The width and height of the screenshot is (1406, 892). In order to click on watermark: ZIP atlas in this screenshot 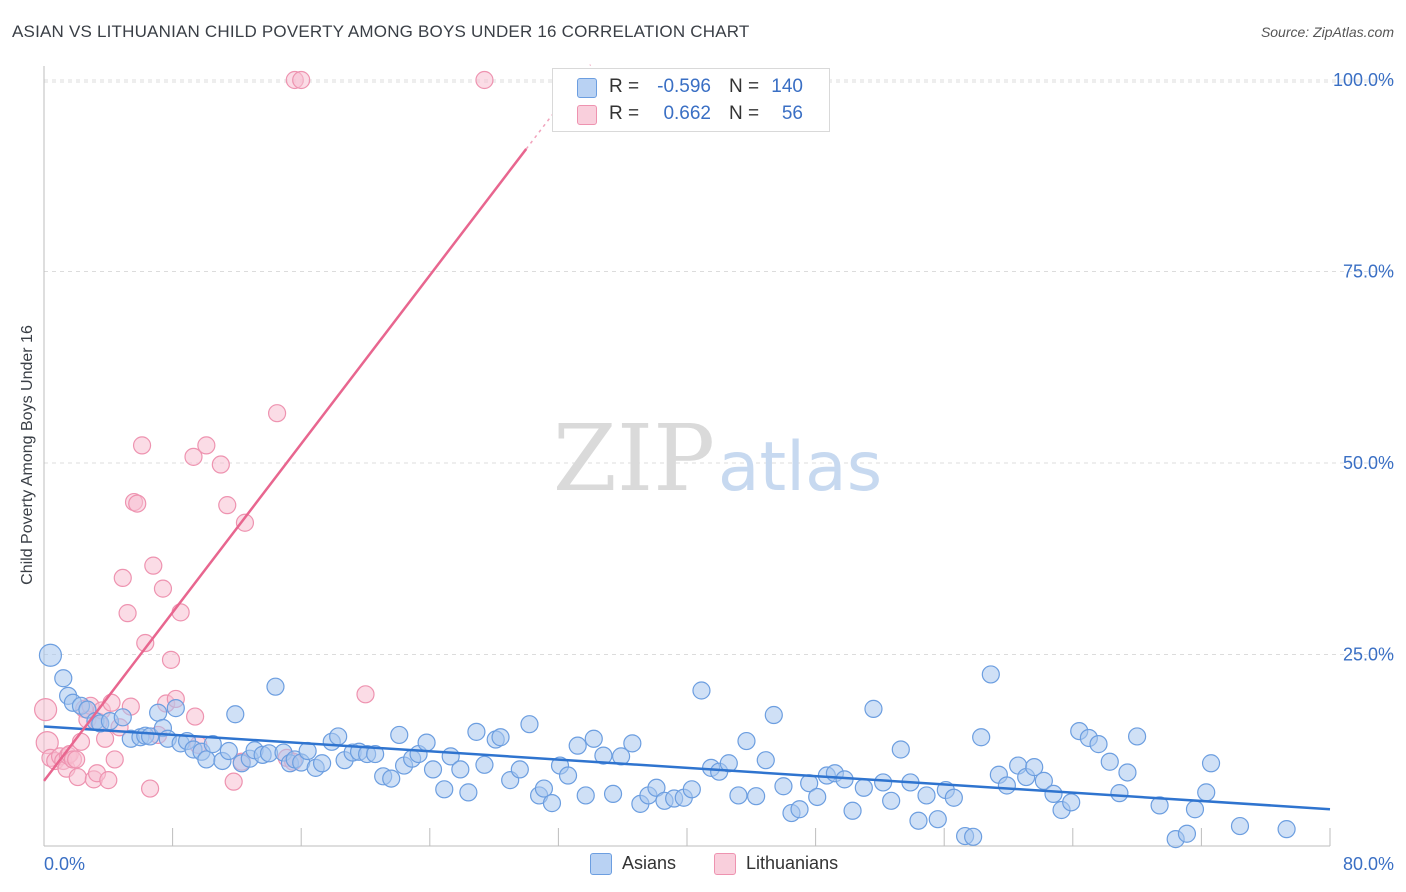, I will do `click(717, 458)`.